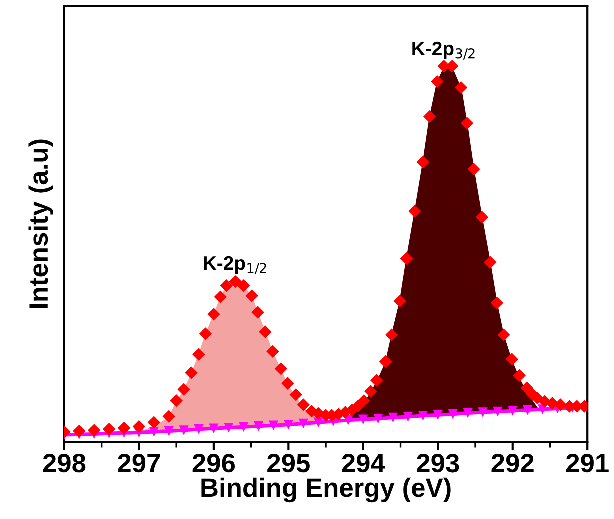 Image resolution: width=614 pixels, height=519 pixels. What do you see at coordinates (64, 463) in the screenshot?
I see `x-tick-label: 298` at bounding box center [64, 463].